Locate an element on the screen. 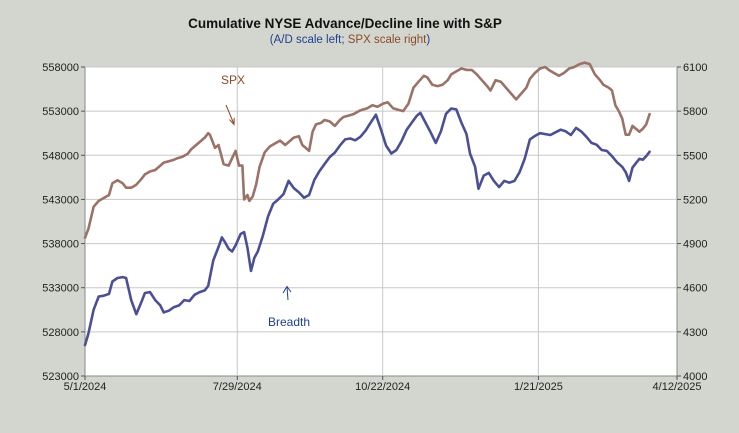 The image size is (739, 433). x-tick-label: 7/29/2024 is located at coordinates (237, 387).